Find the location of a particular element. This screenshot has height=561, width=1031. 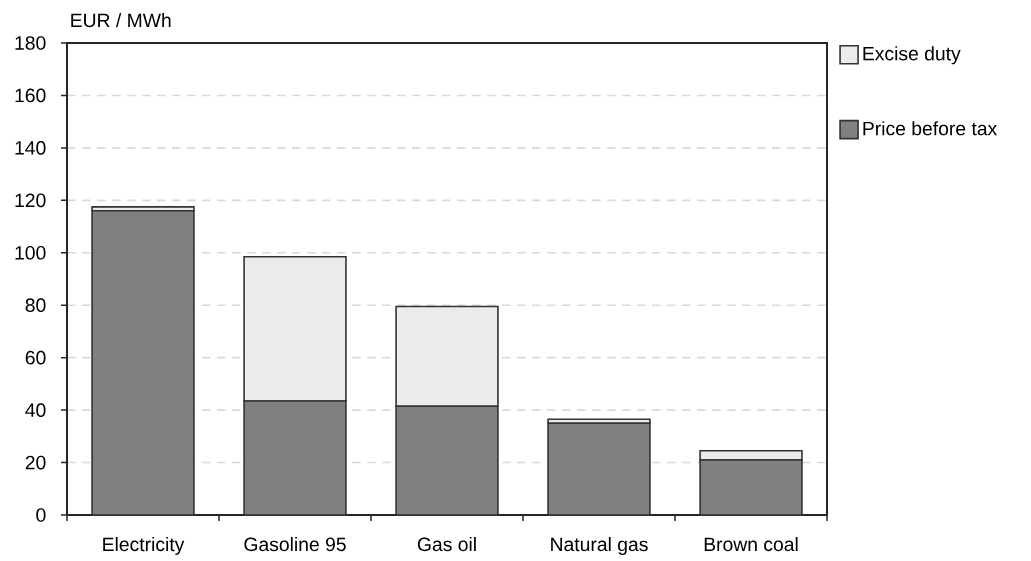

x-tick-label: Natural gas is located at coordinates (599, 546).